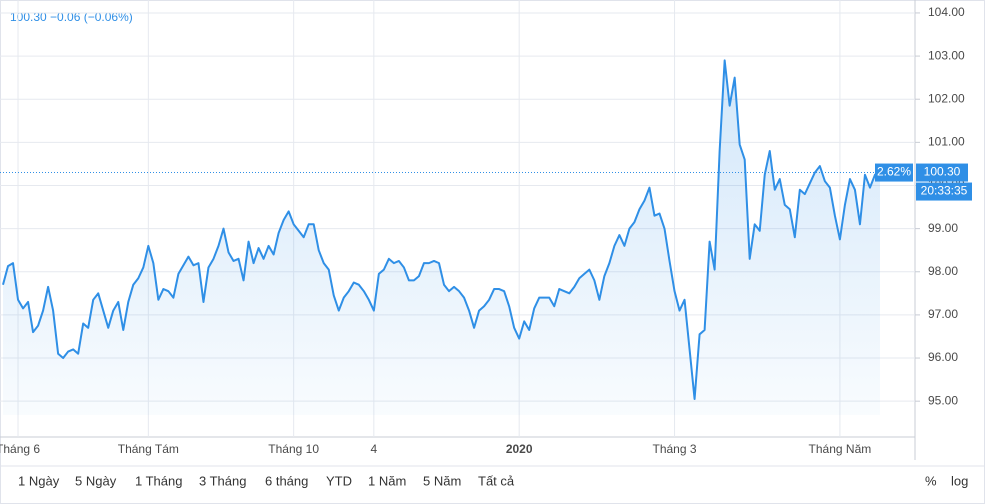  What do you see at coordinates (39, 480) in the screenshot?
I see `range-button: 1 Ngày` at bounding box center [39, 480].